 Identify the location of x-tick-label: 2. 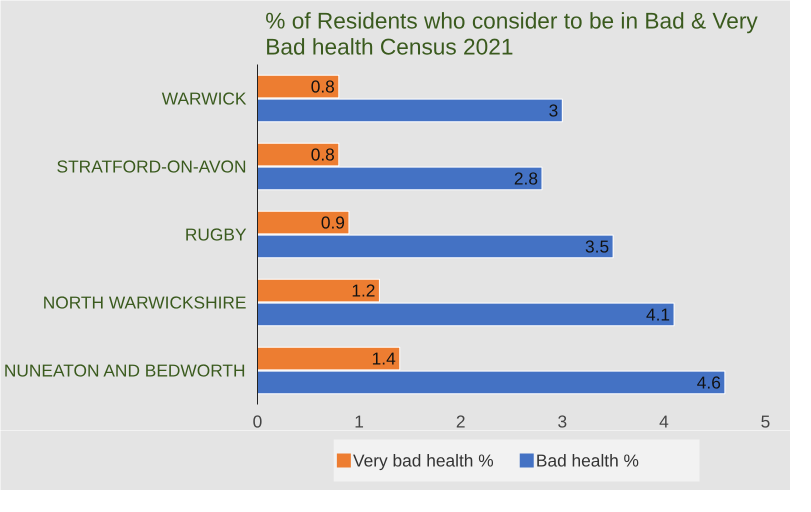
(461, 422).